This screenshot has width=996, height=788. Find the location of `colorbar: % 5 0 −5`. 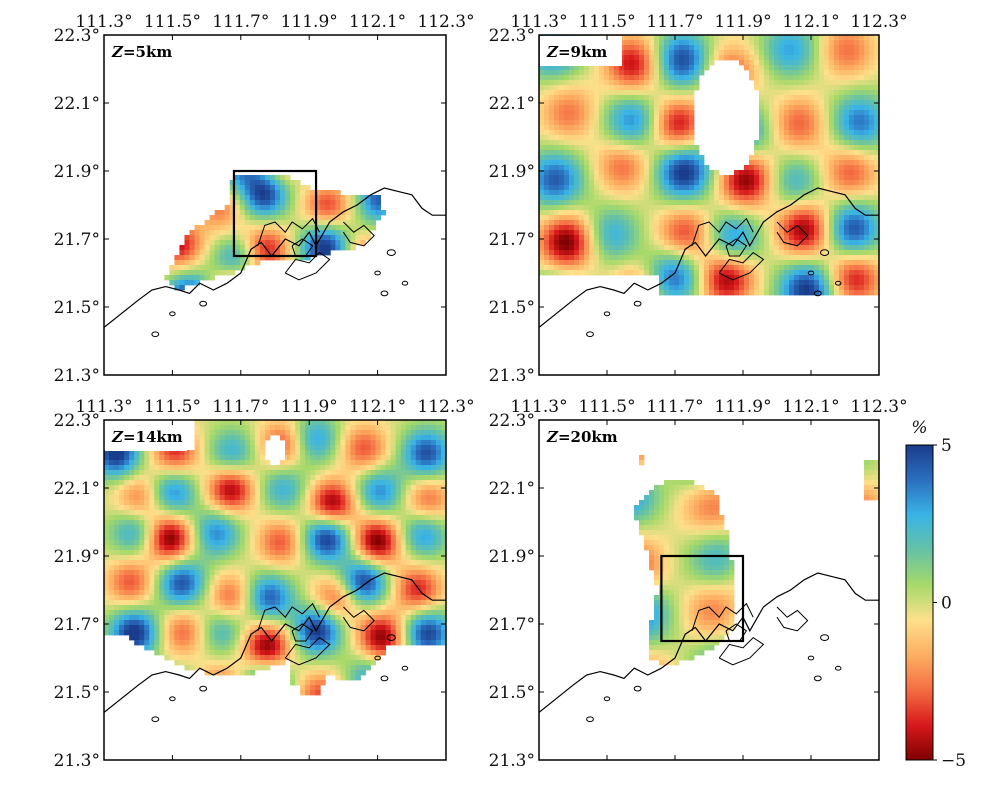

colorbar: % 5 0 −5 is located at coordinates (935, 594).